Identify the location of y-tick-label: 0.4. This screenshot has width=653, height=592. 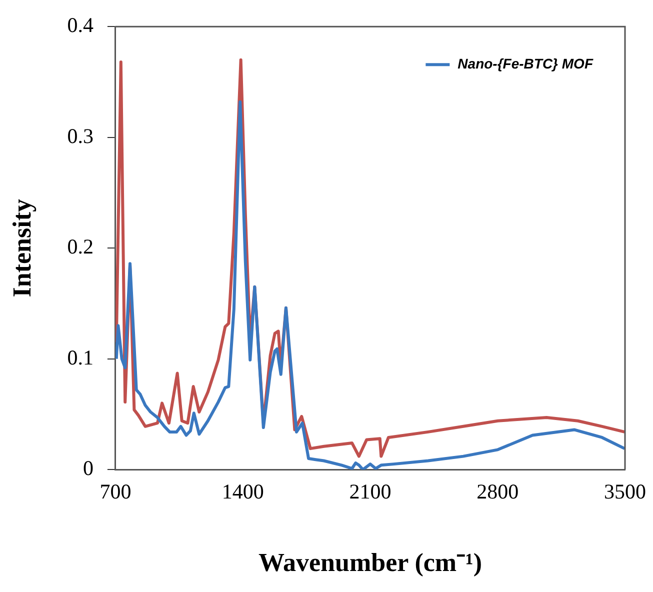
(80, 25).